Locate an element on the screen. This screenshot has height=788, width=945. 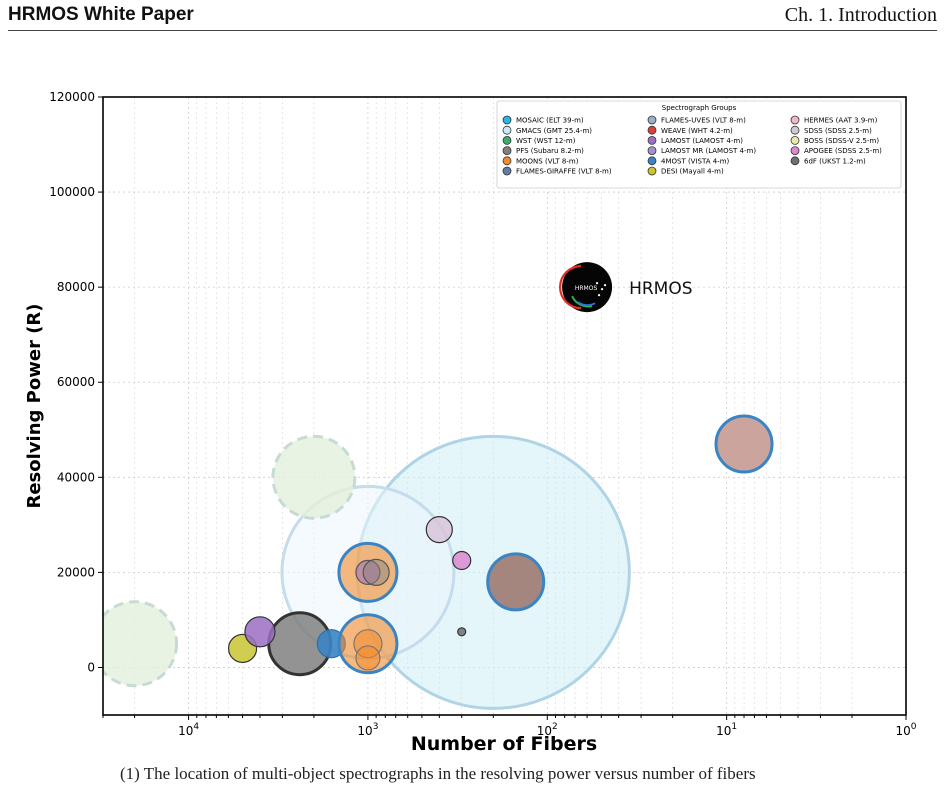
legend-label: MOONS (VLT 8-m) is located at coordinates (547, 161).